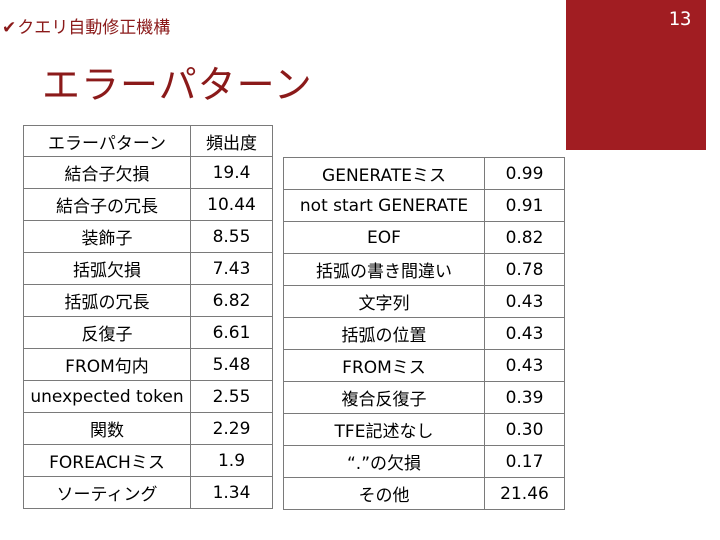 This screenshot has width=720, height=540. Describe the element at coordinates (525, 430) in the screenshot. I see `frequency-cell: 0.30` at that location.